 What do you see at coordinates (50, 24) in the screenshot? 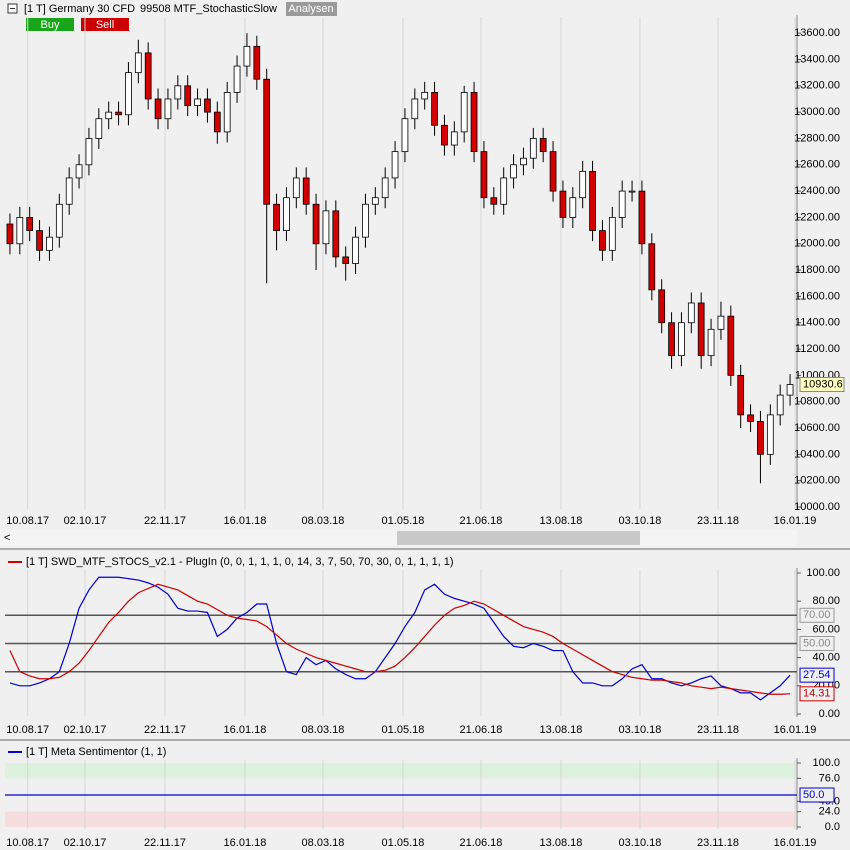
I see `buy-button` at bounding box center [50, 24].